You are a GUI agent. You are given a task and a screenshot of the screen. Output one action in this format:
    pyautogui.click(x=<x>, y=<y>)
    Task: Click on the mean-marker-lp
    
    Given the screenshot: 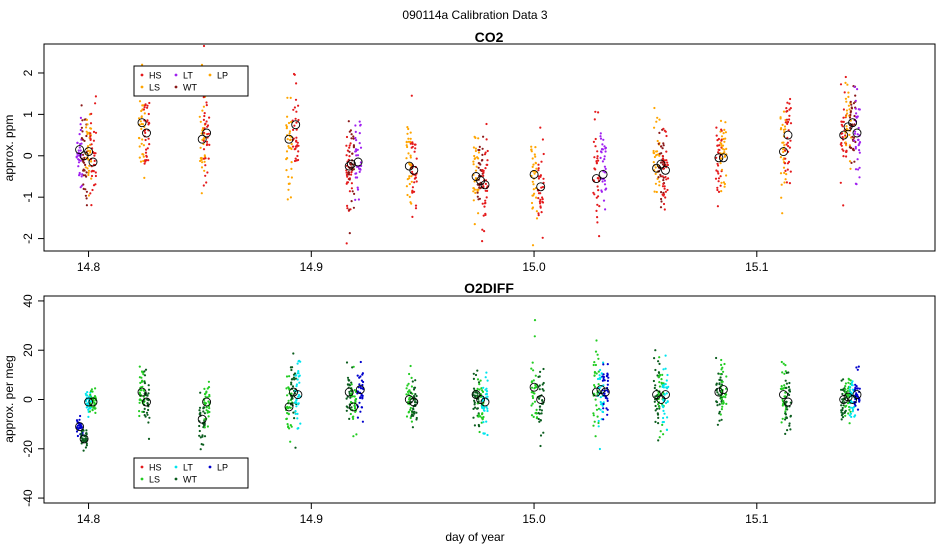 What is the action you would take?
    pyautogui.click(x=360, y=390)
    